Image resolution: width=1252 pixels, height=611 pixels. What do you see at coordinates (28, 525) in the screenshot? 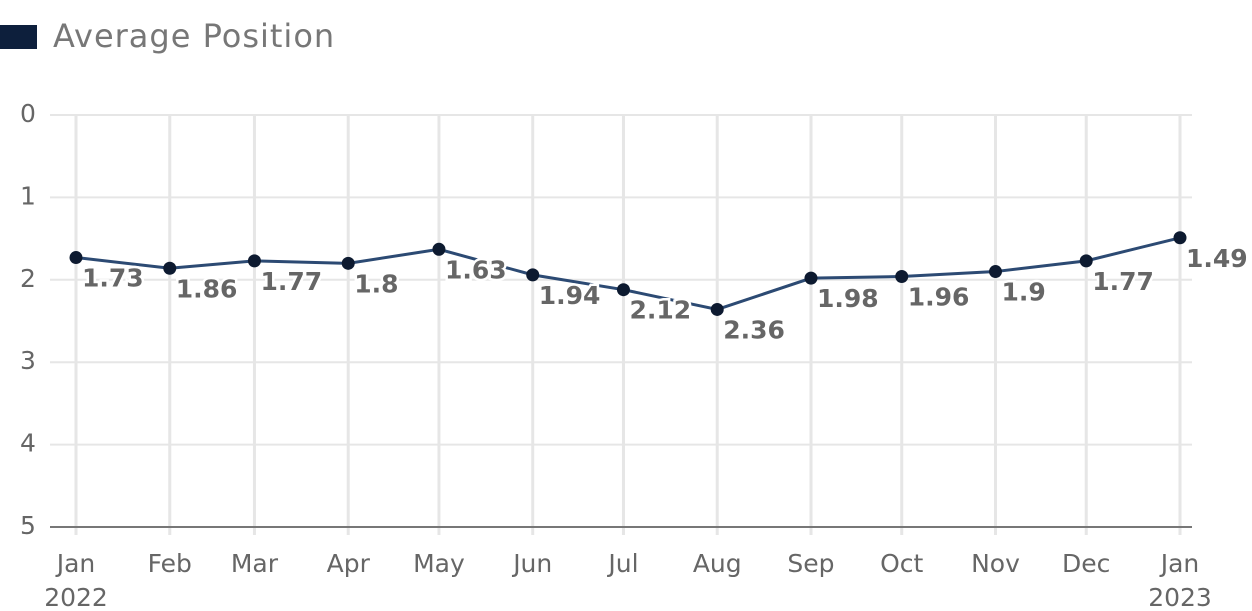
I see `y-tick-label: 5` at bounding box center [28, 525].